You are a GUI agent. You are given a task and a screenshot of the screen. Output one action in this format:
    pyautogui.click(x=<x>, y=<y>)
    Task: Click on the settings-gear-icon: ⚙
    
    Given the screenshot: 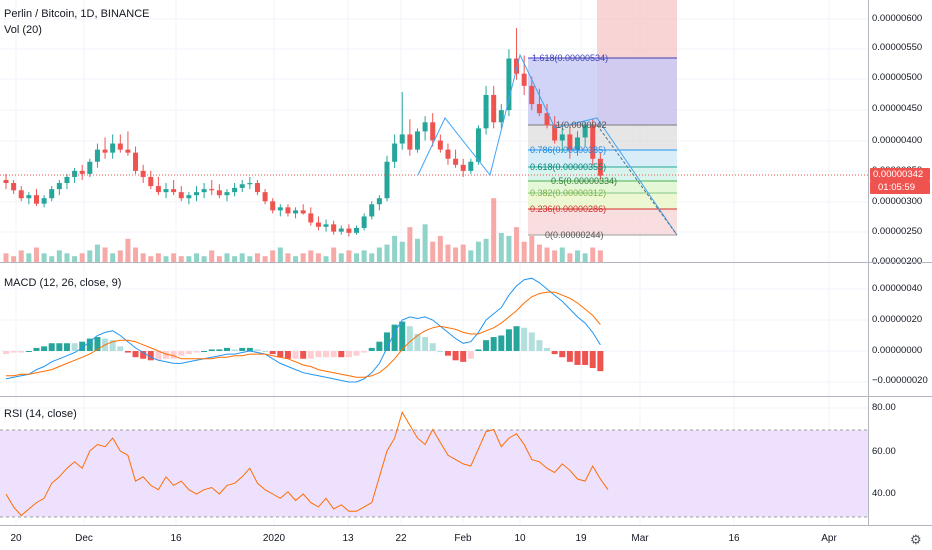 What is the action you would take?
    pyautogui.click(x=916, y=539)
    